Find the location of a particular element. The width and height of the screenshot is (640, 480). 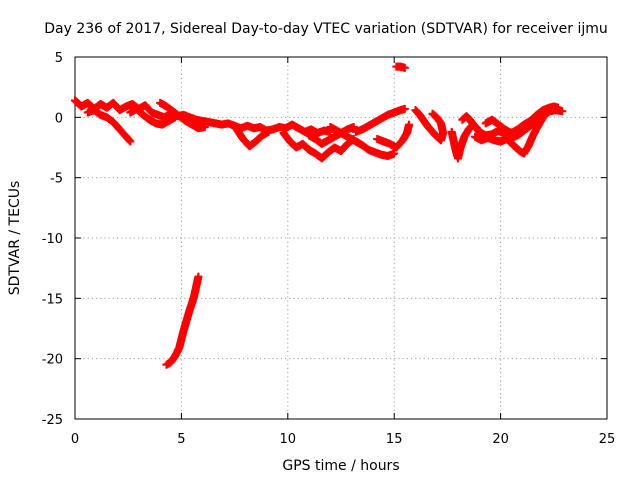

x-tick-label: 5 is located at coordinates (181, 439).